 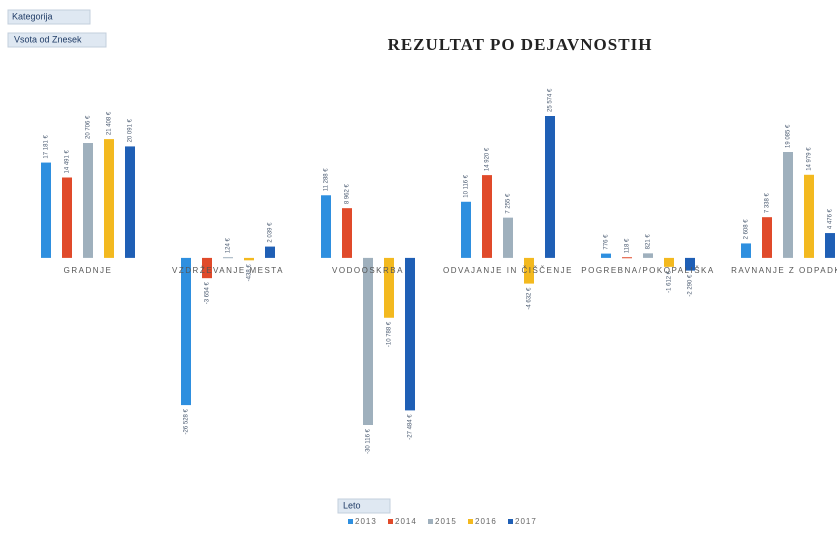 What do you see at coordinates (89, 127) in the screenshot?
I see `data-label: 20 706 €` at bounding box center [89, 127].